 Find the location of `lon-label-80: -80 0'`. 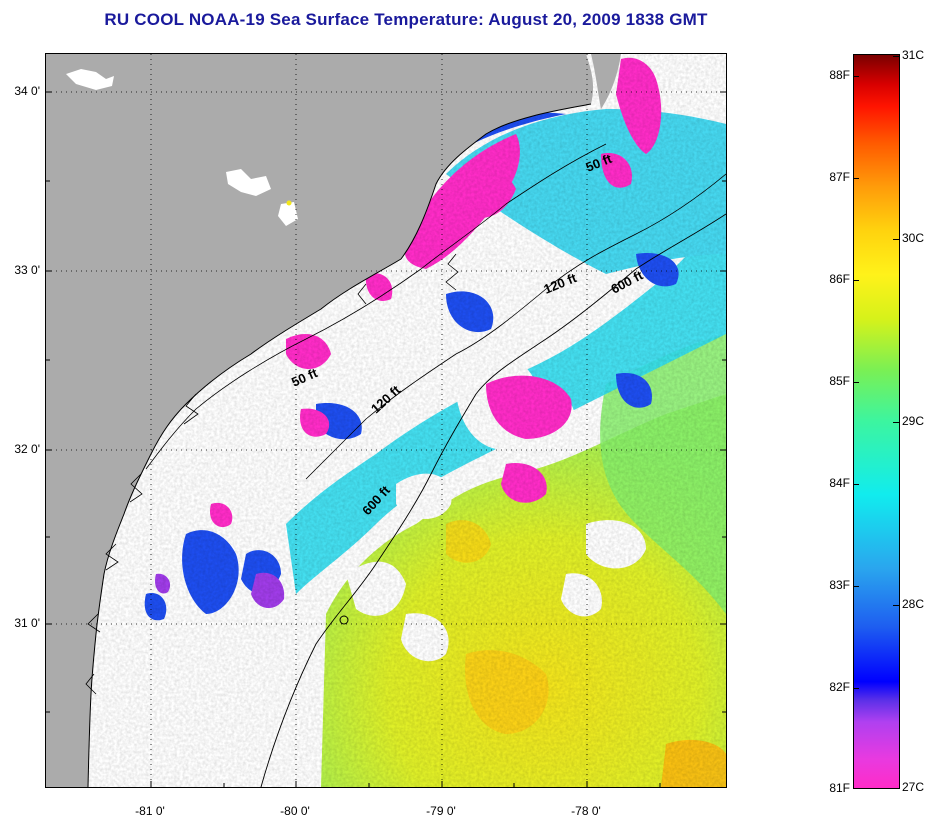

lon-label-80: -80 0' is located at coordinates (295, 811).